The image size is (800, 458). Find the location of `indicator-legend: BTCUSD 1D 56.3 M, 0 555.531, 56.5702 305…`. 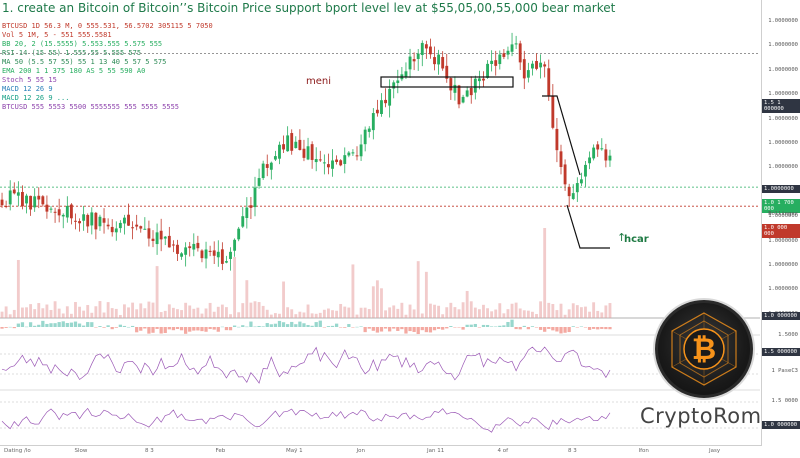

indicator-legend: BTCUSD 1D 56.3 M, 0 555.531, 56.5702 305… is located at coordinates (107, 67).